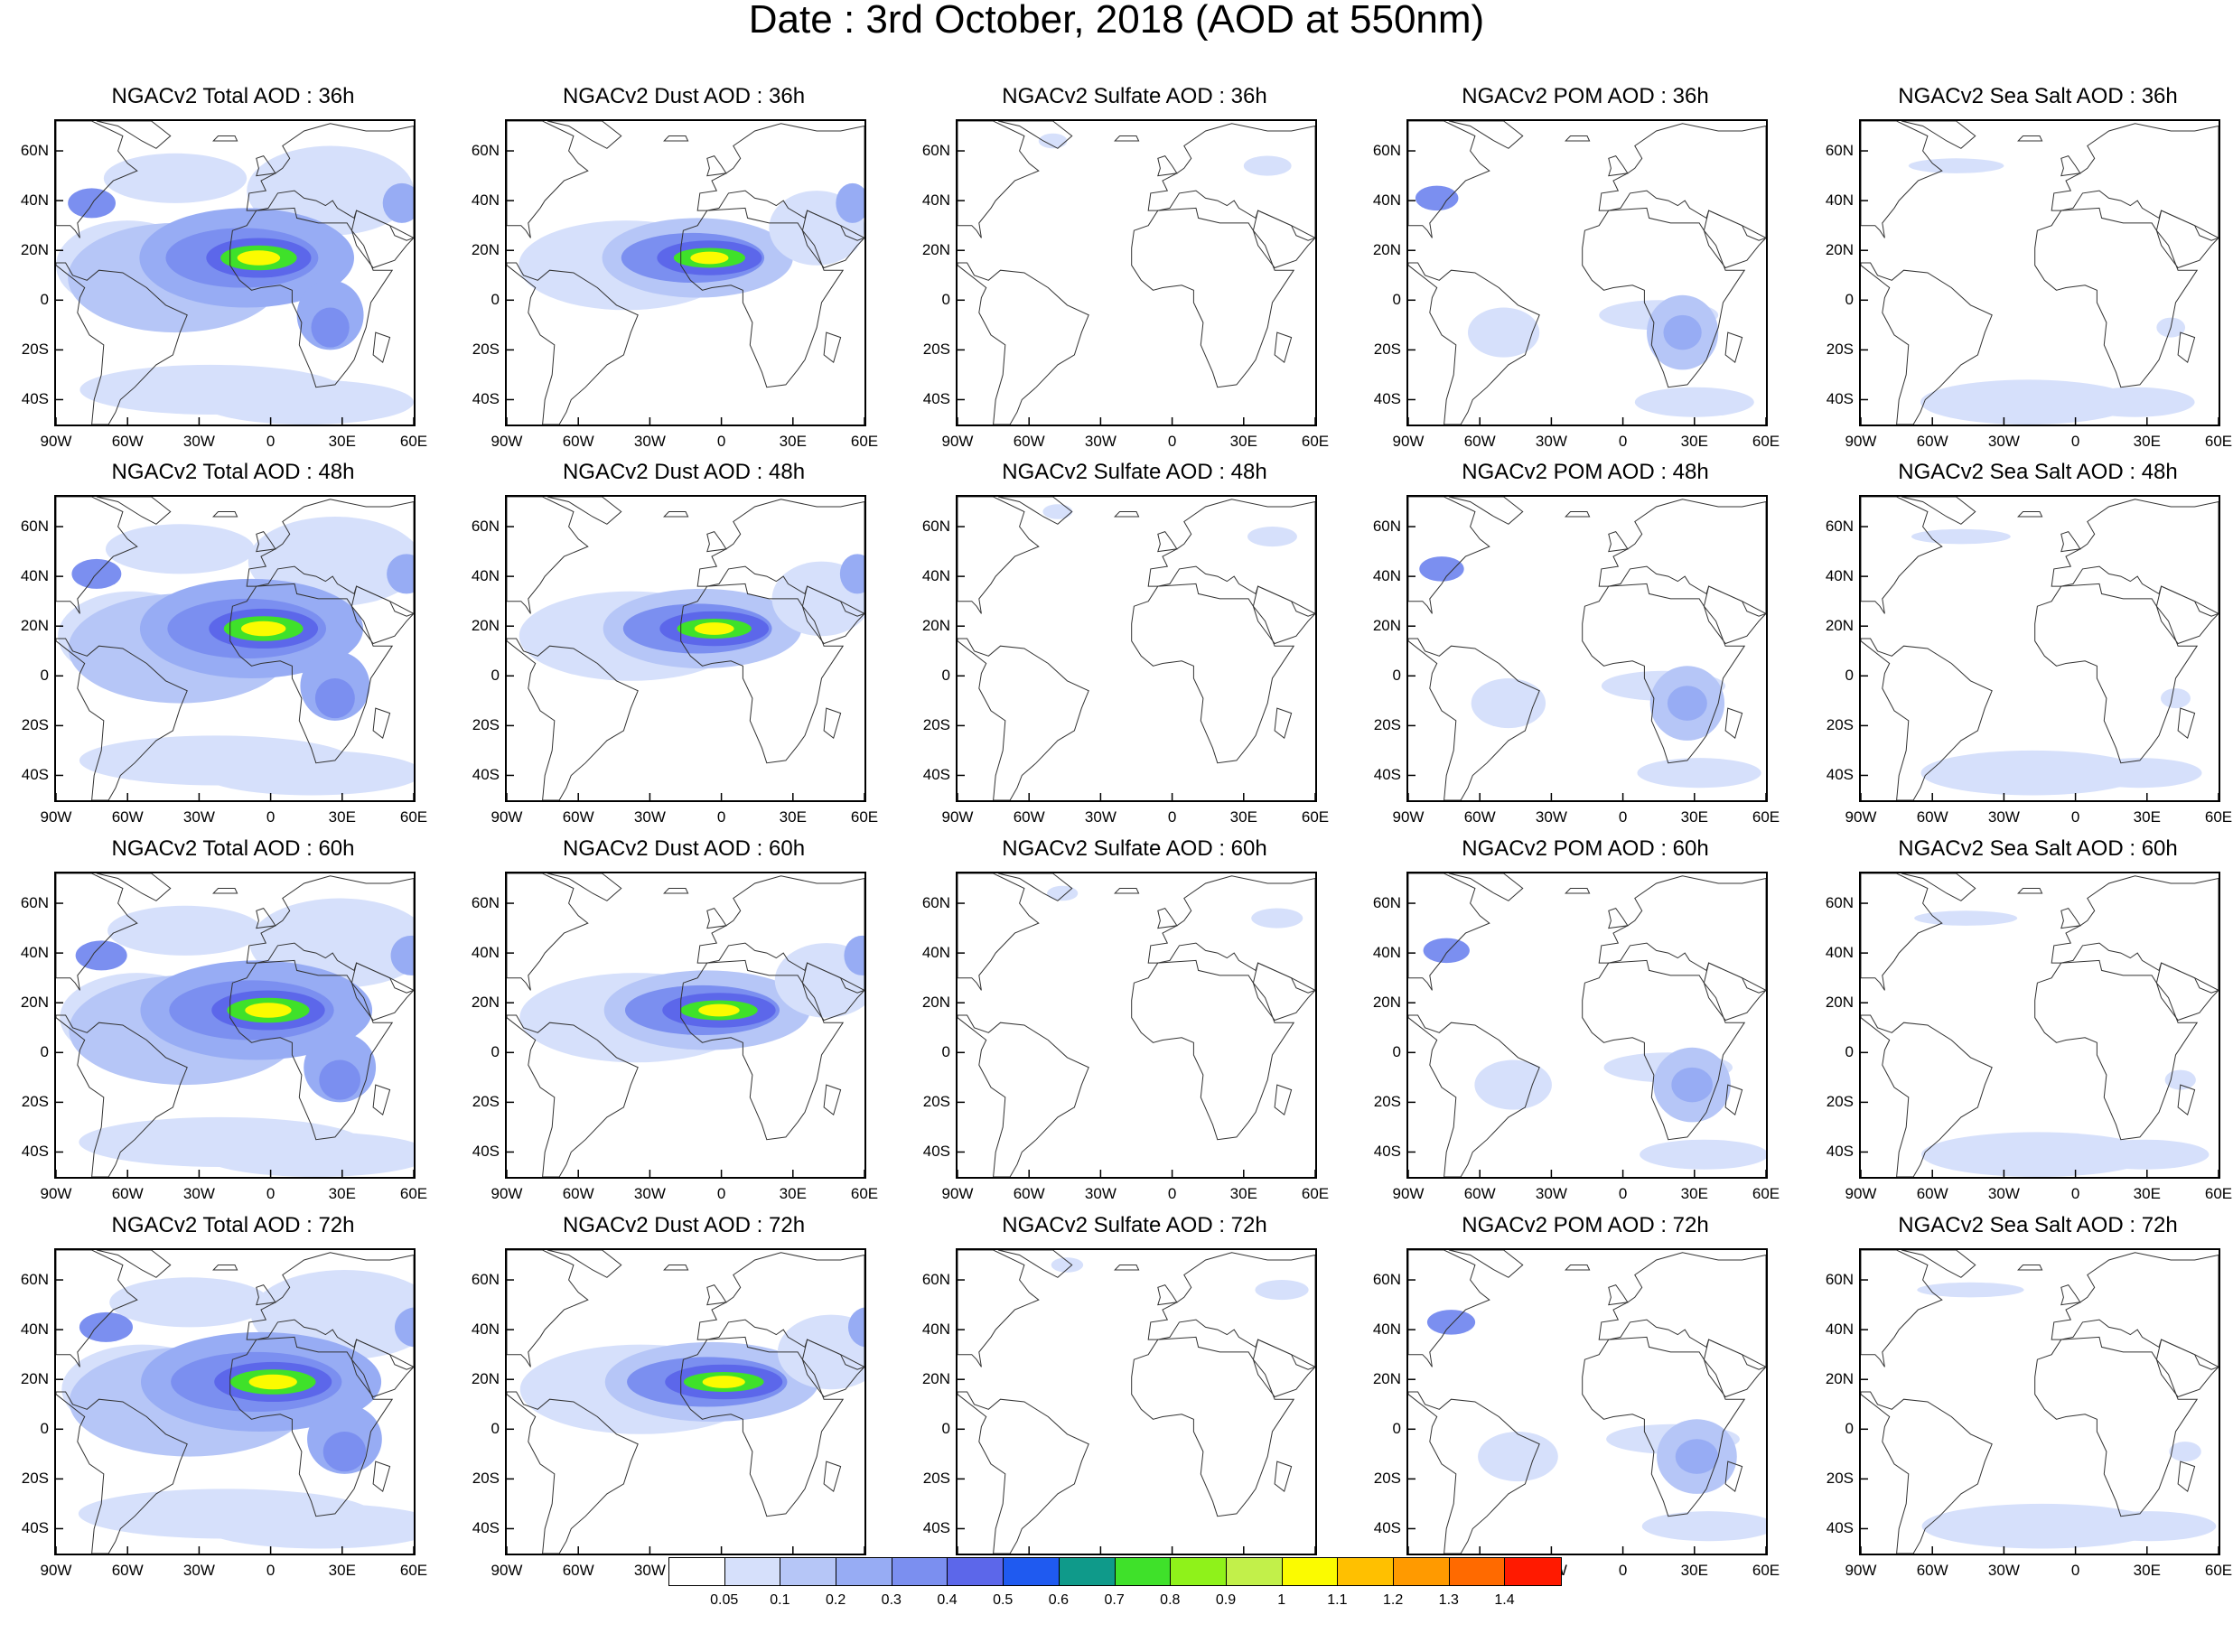 Image resolution: width=2233 pixels, height=1652 pixels. What do you see at coordinates (1003, 1600) in the screenshot?
I see `colorbar-label: 0.5` at bounding box center [1003, 1600].